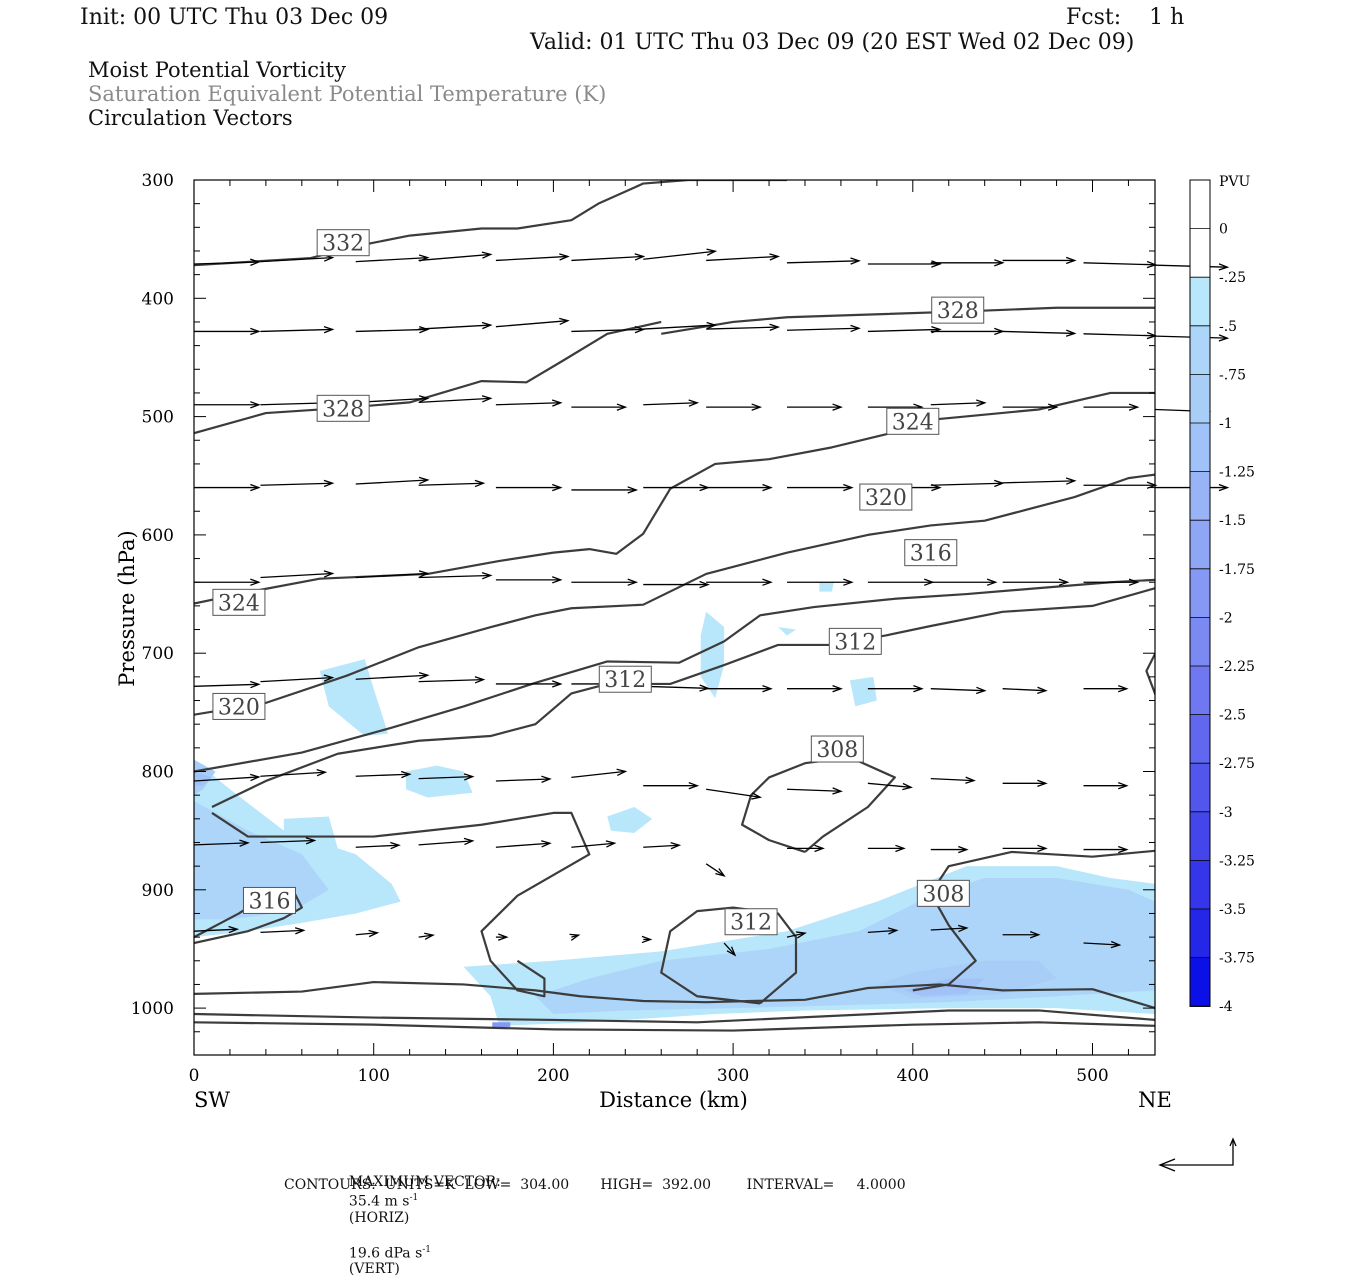 Image resolution: width=1350 pixels, height=1277 pixels. Describe the element at coordinates (913, 1076) in the screenshot. I see `x-tick-label: 400` at that location.